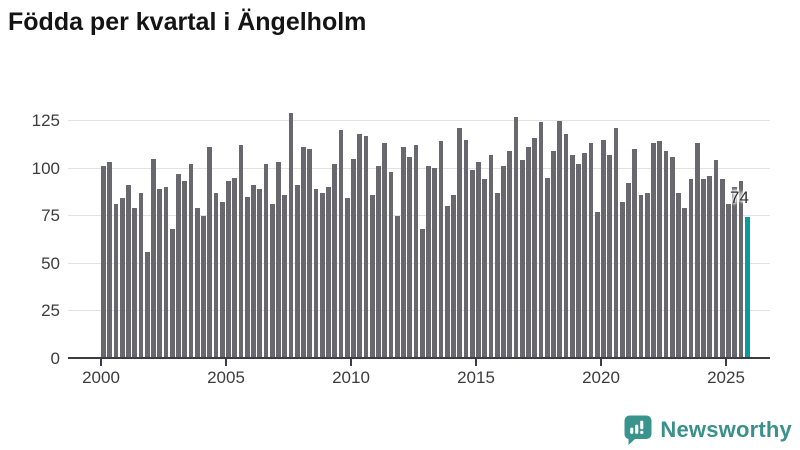 The image size is (800, 450). What do you see at coordinates (351, 377) in the screenshot?
I see `x-axis-tick-label: 2010` at bounding box center [351, 377].